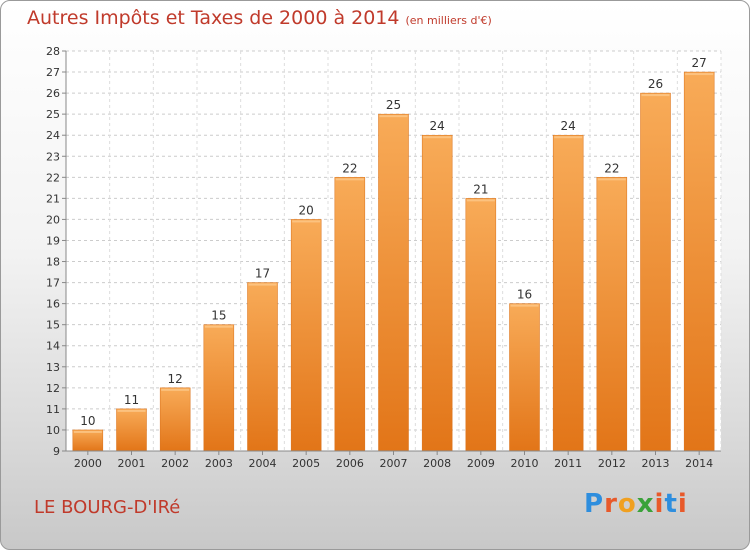 The width and height of the screenshot is (750, 550). Describe the element at coordinates (645, 504) in the screenshot. I see `brand-letter: x` at that location.